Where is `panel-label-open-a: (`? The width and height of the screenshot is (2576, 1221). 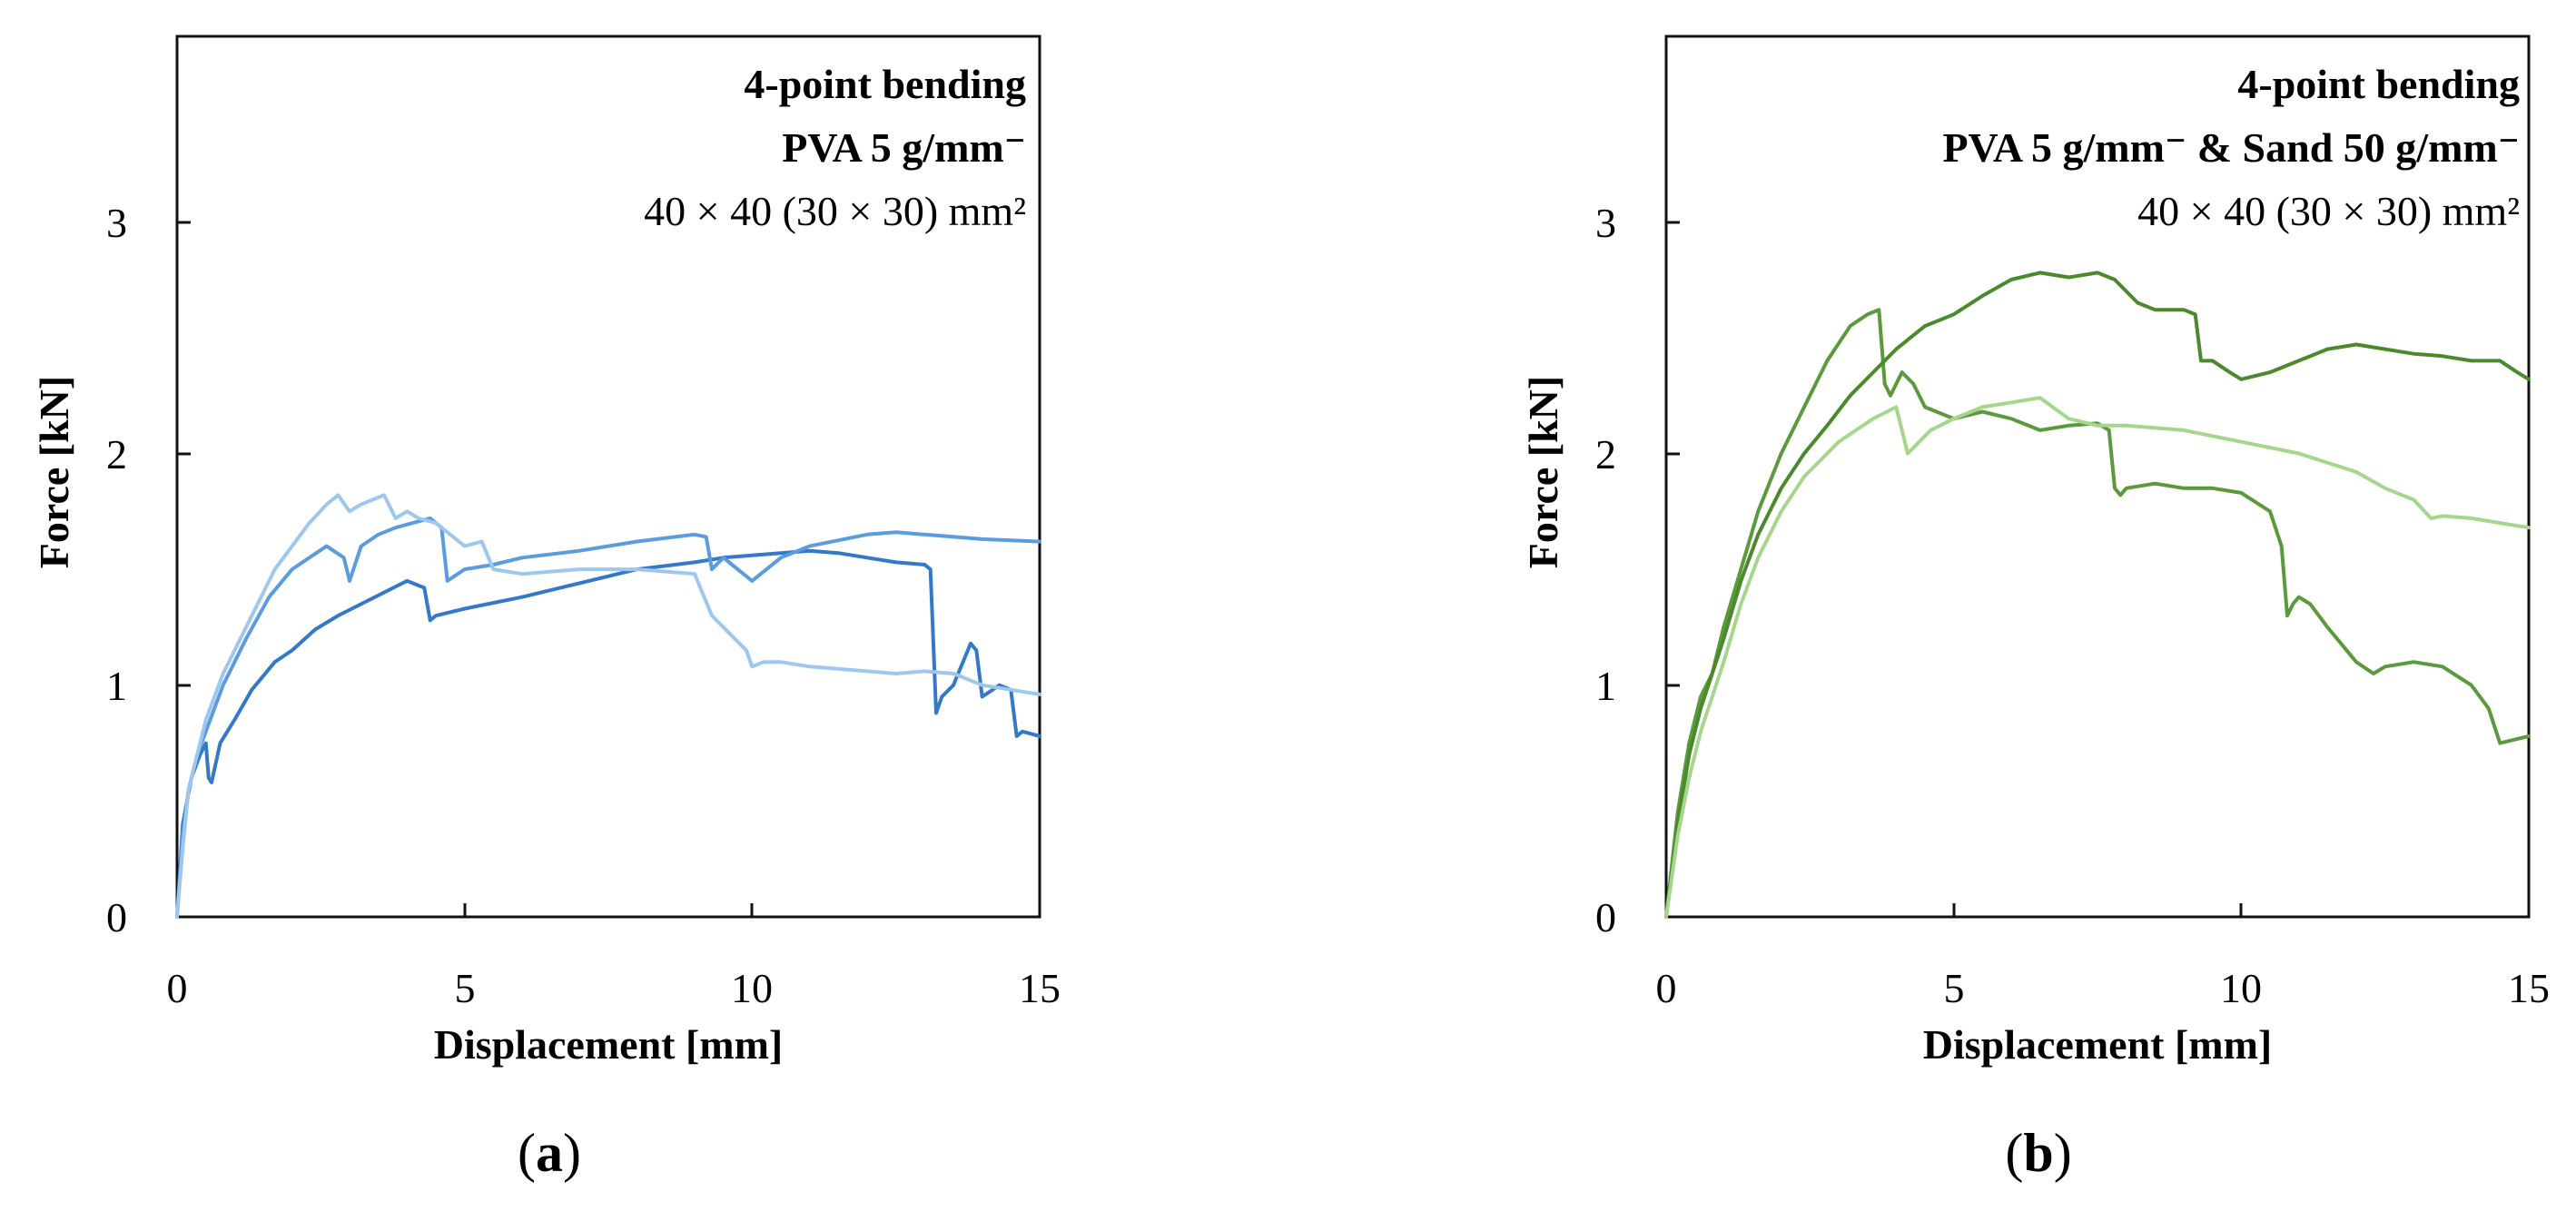
panel-label-open-a: ( is located at coordinates (527, 1153).